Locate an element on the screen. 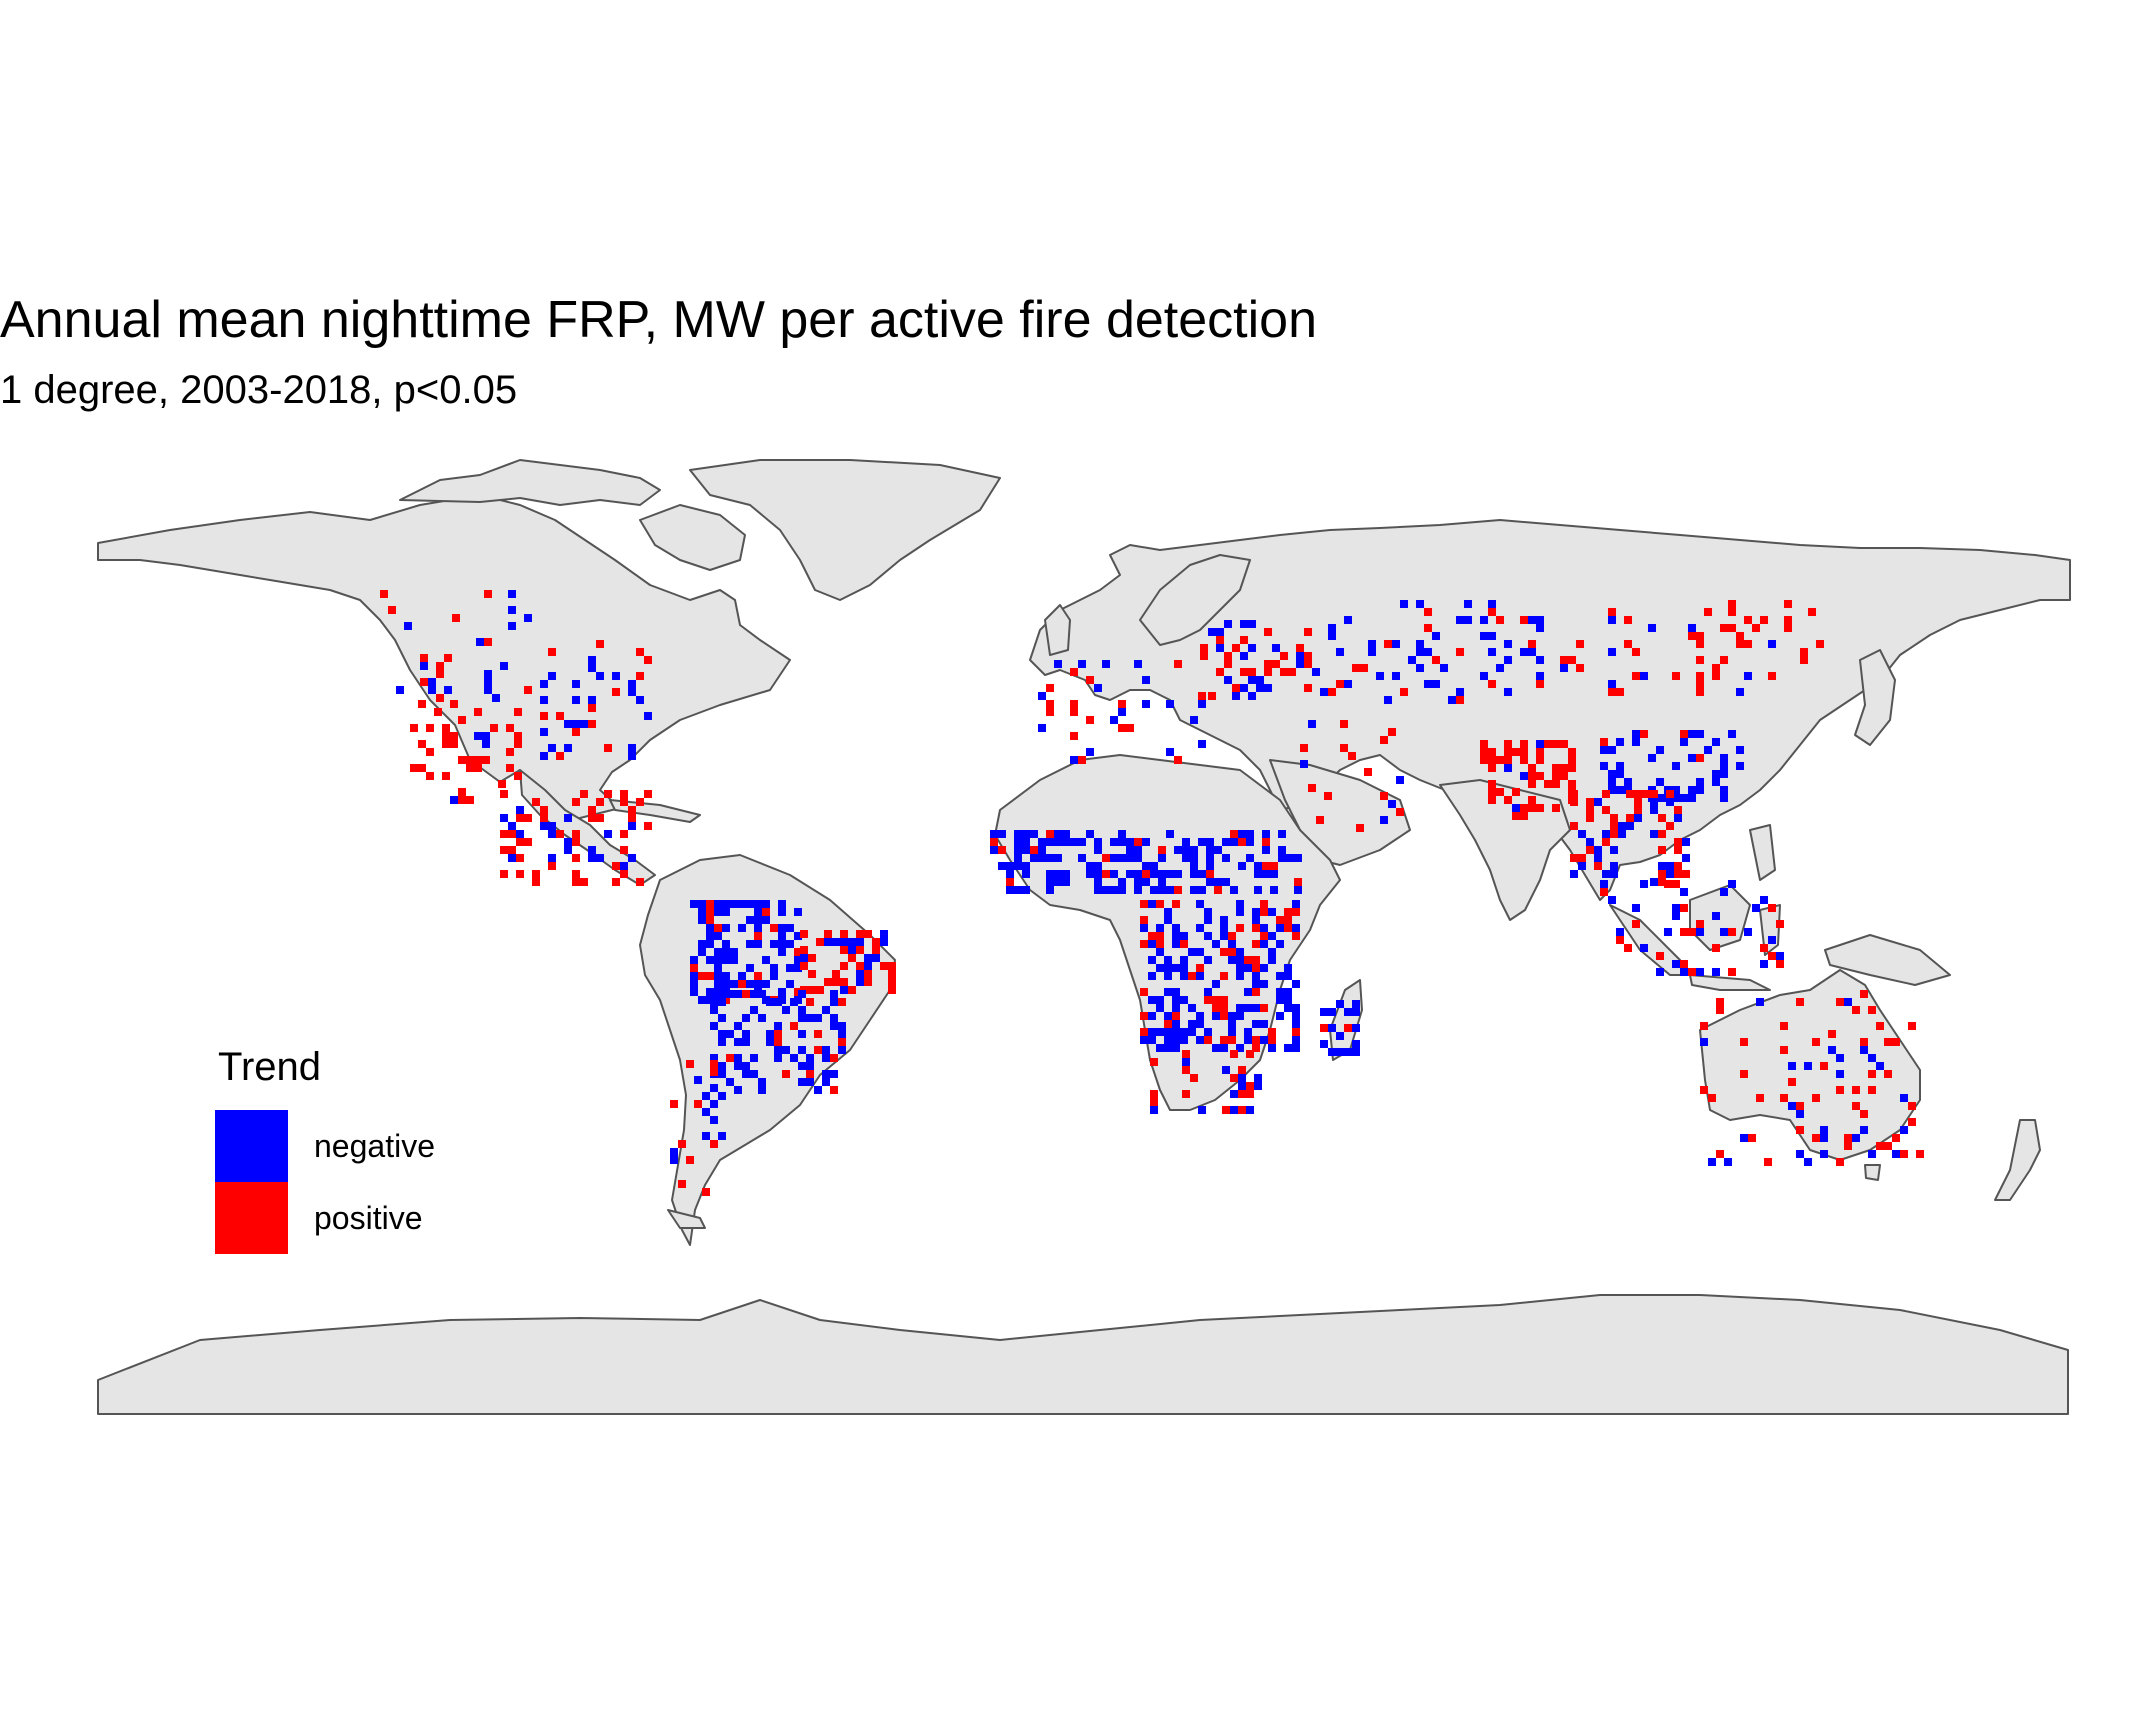  japan is located at coordinates (1875, 697).